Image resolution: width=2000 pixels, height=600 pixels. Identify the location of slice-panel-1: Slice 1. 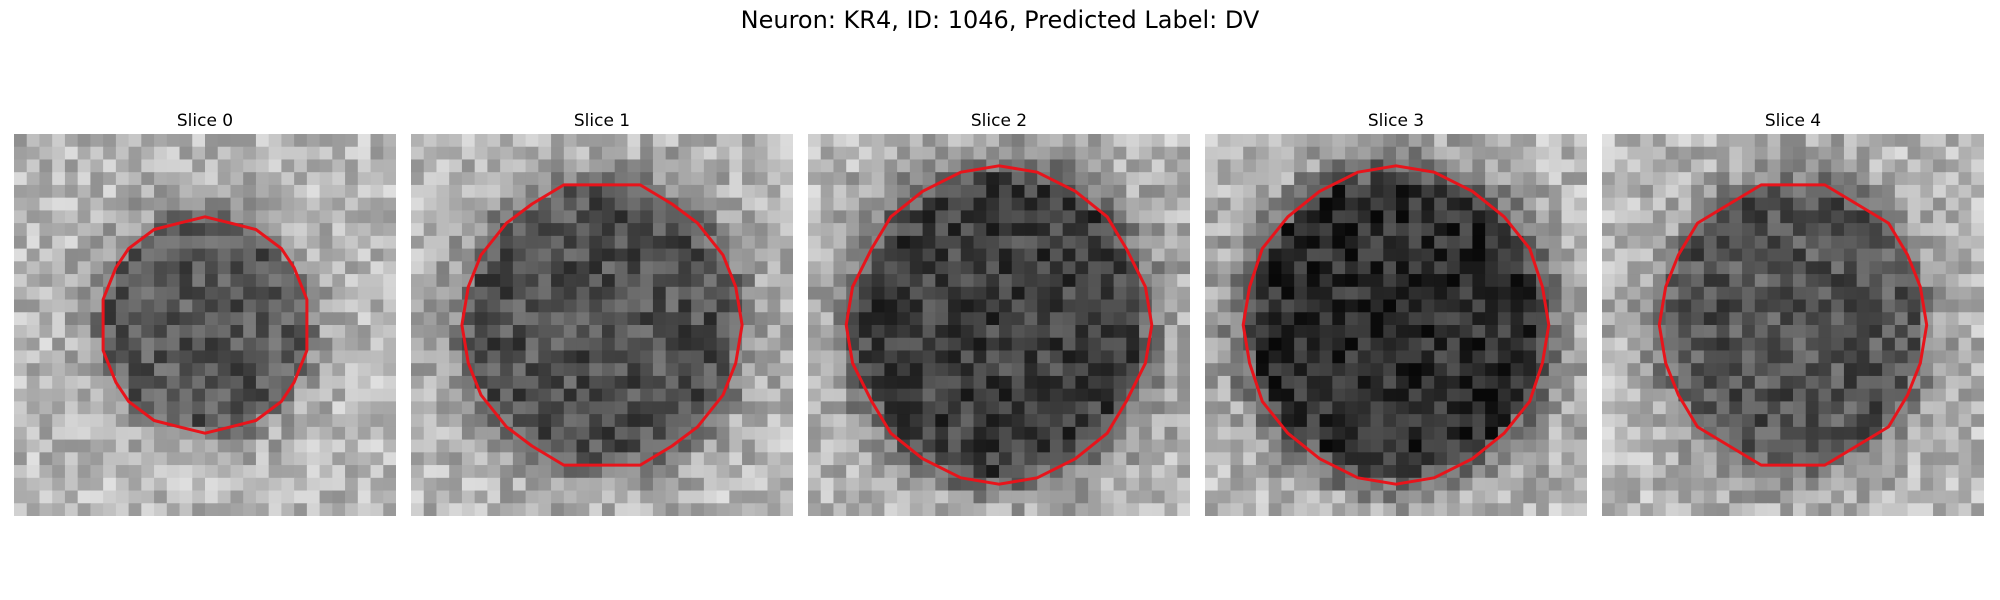
(602, 312).